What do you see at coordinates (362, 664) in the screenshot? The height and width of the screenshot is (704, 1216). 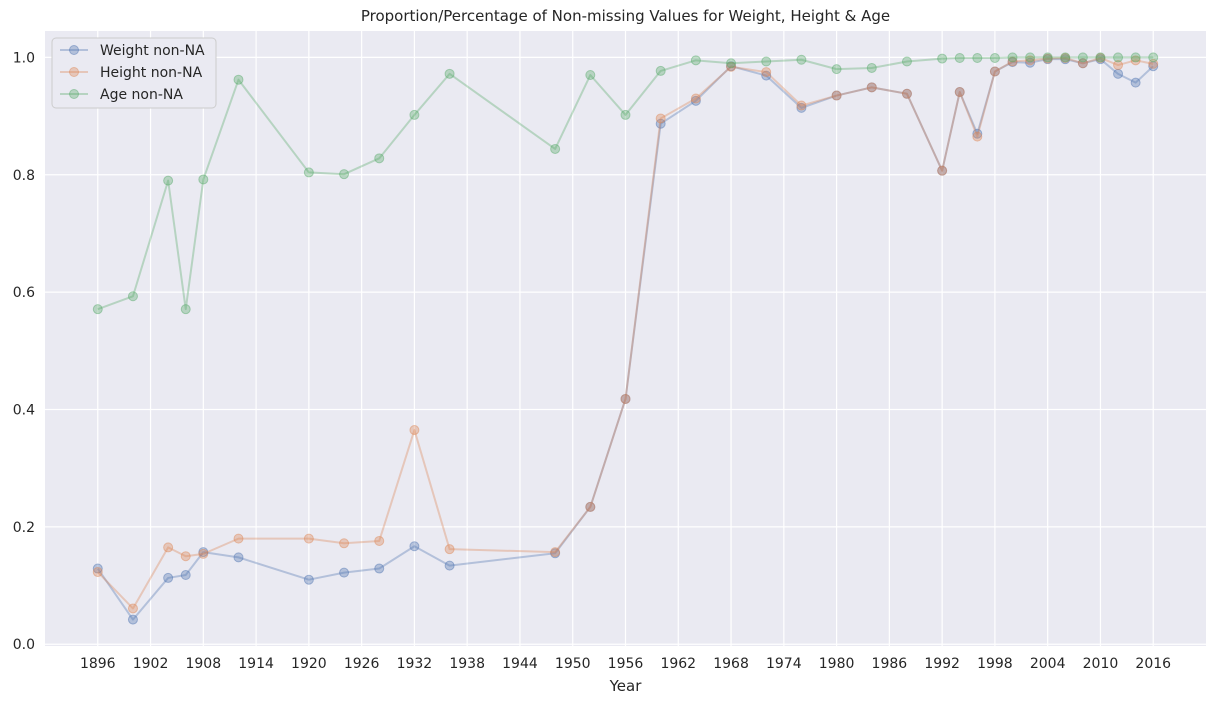 I see `x-tick-label: 1926` at bounding box center [362, 664].